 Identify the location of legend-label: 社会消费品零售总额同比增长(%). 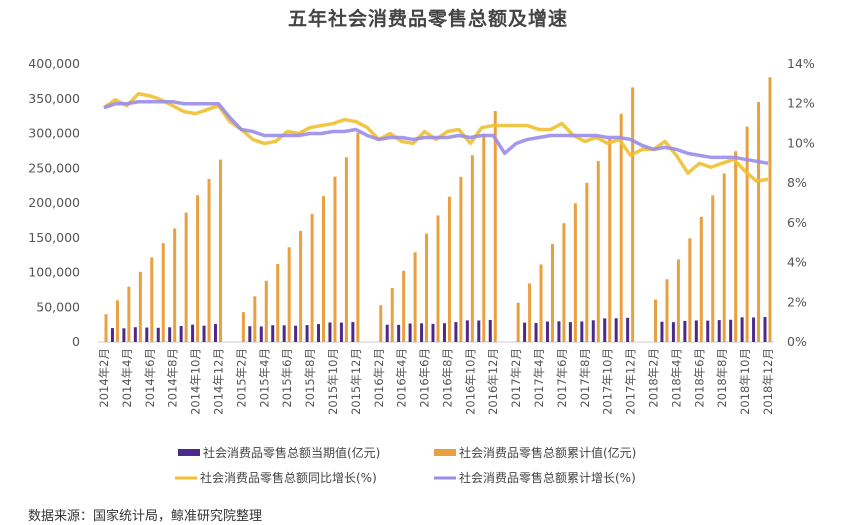
(288, 477).